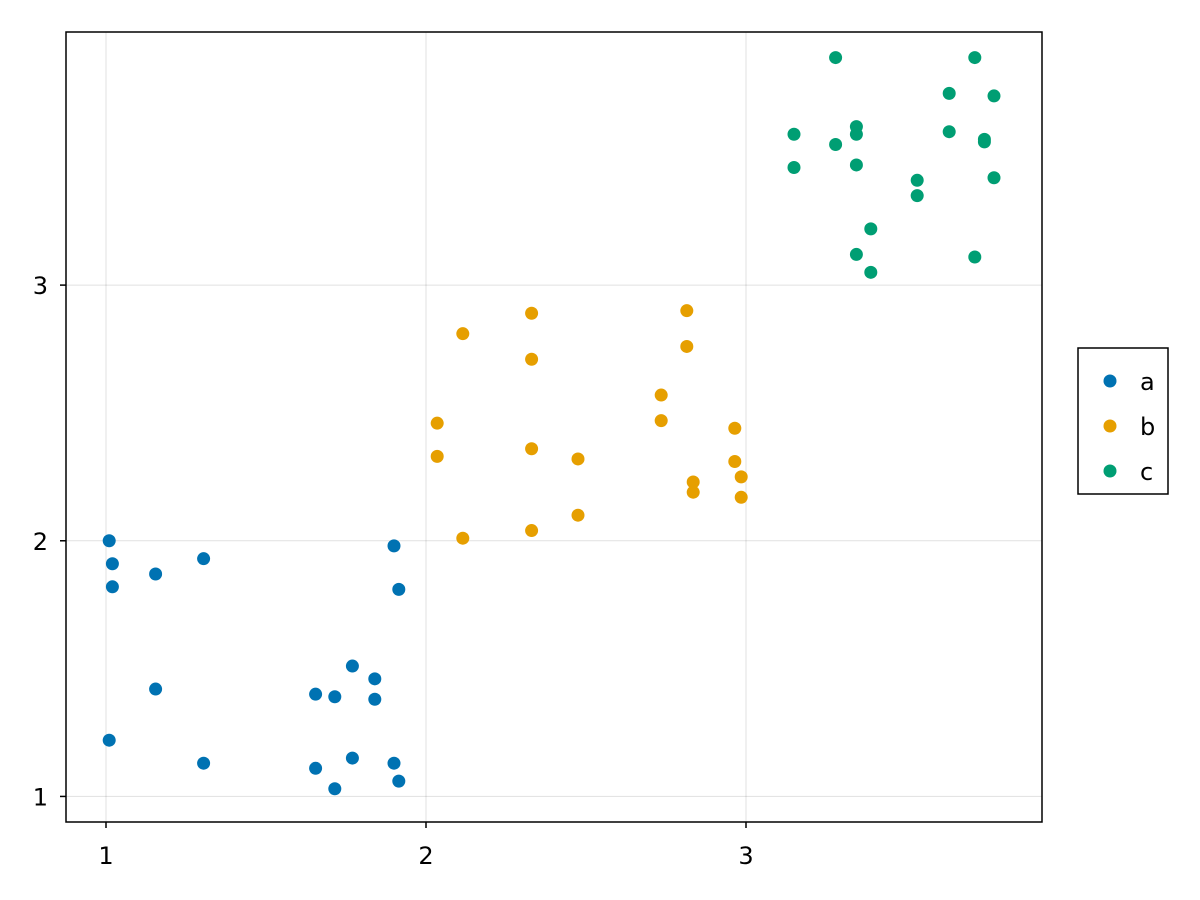 The image size is (1200, 900). Describe the element at coordinates (1147, 427) in the screenshot. I see `legend-label-b: b` at that location.